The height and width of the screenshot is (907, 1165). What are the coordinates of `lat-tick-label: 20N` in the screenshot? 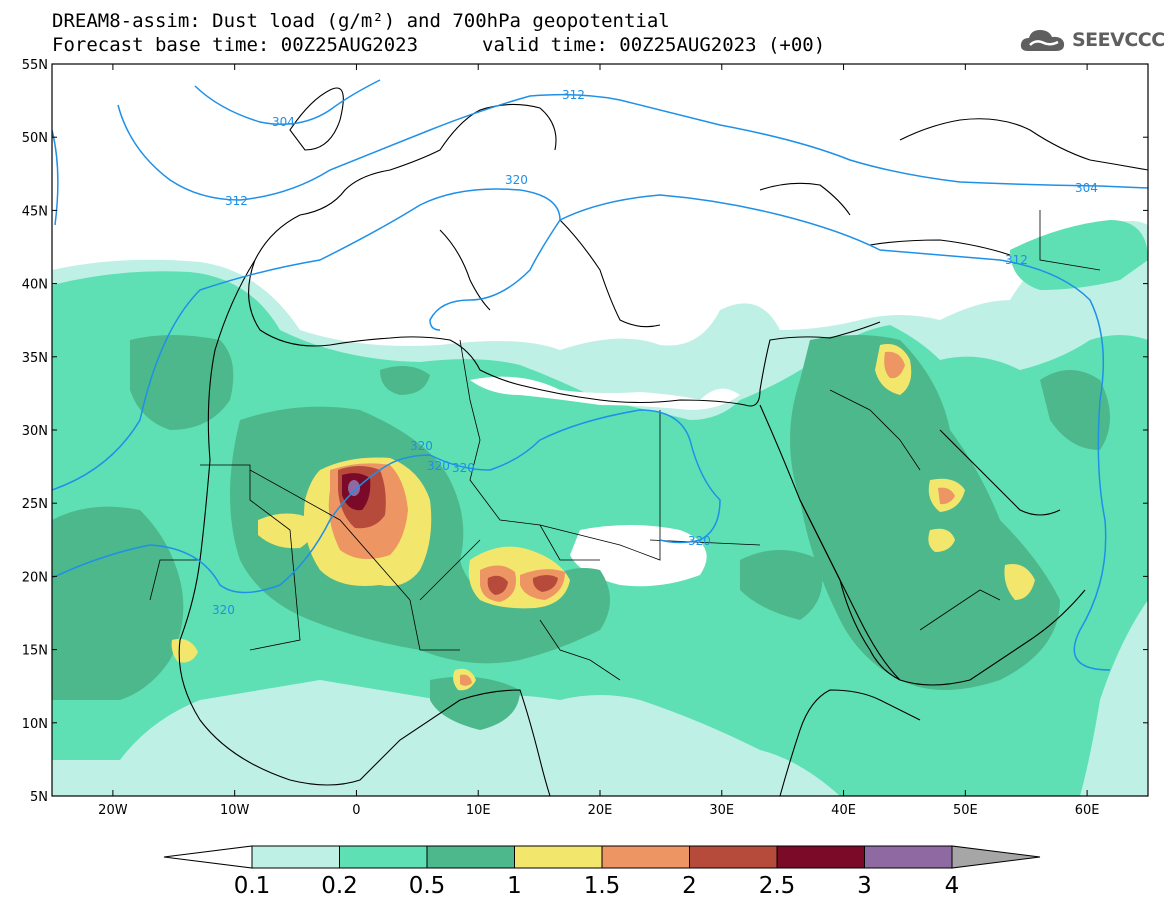 It's located at (35, 577).